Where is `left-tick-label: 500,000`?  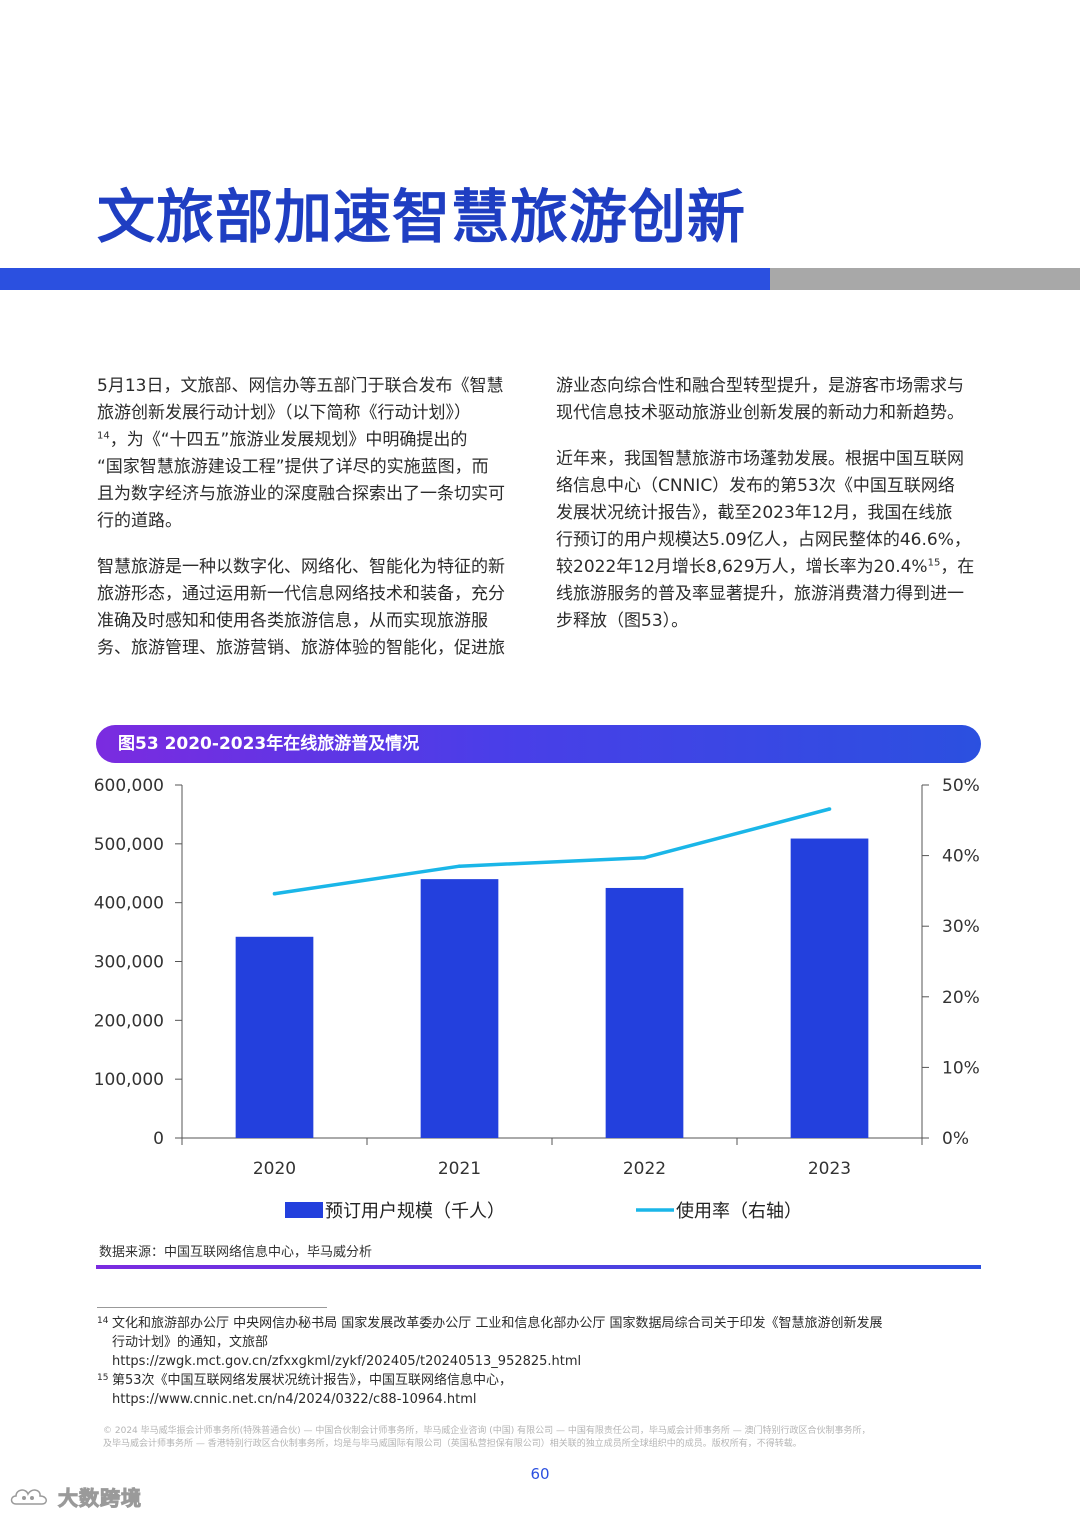
left-tick-label: 500,000 is located at coordinates (129, 845).